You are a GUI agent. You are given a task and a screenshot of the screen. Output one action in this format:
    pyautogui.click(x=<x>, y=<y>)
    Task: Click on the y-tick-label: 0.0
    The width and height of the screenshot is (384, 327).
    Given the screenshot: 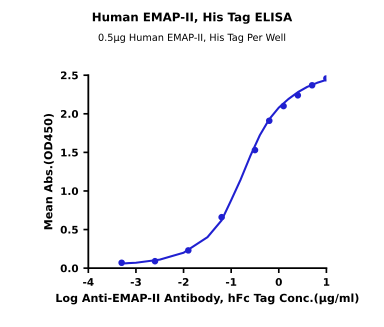 What is the action you would take?
    pyautogui.click(x=69, y=268)
    